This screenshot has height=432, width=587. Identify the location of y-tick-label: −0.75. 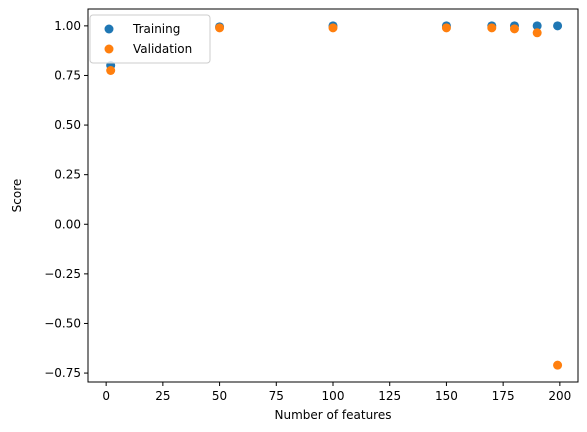
(62, 373).